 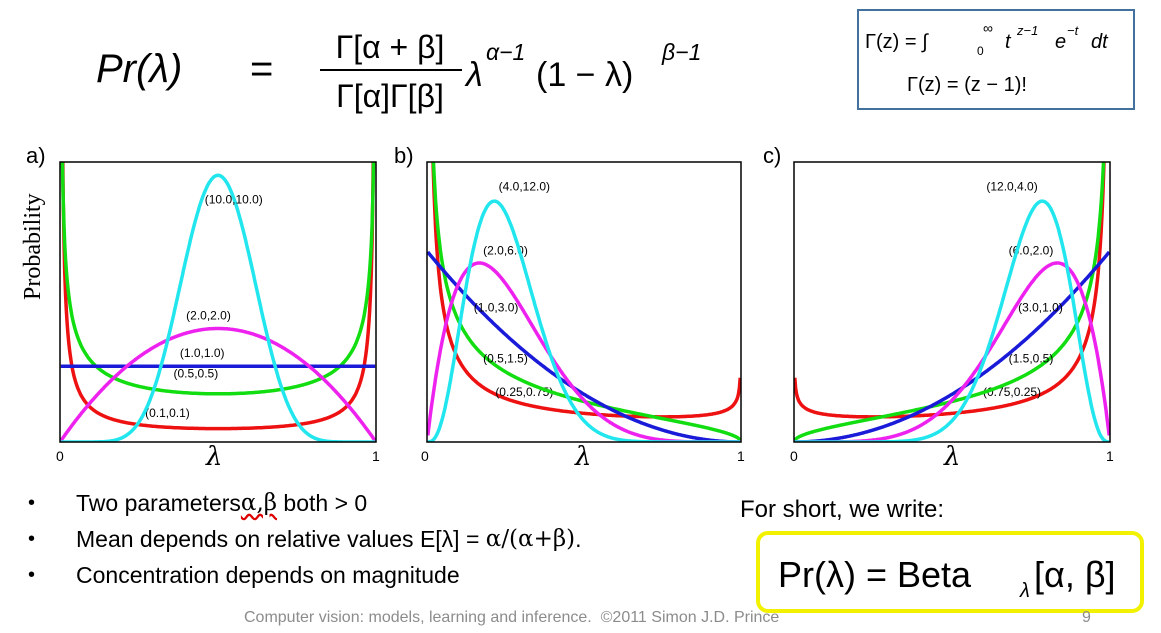 I want to click on bullet-item-1: • Two parameters α,β both > 0, so click(x=305, y=503).